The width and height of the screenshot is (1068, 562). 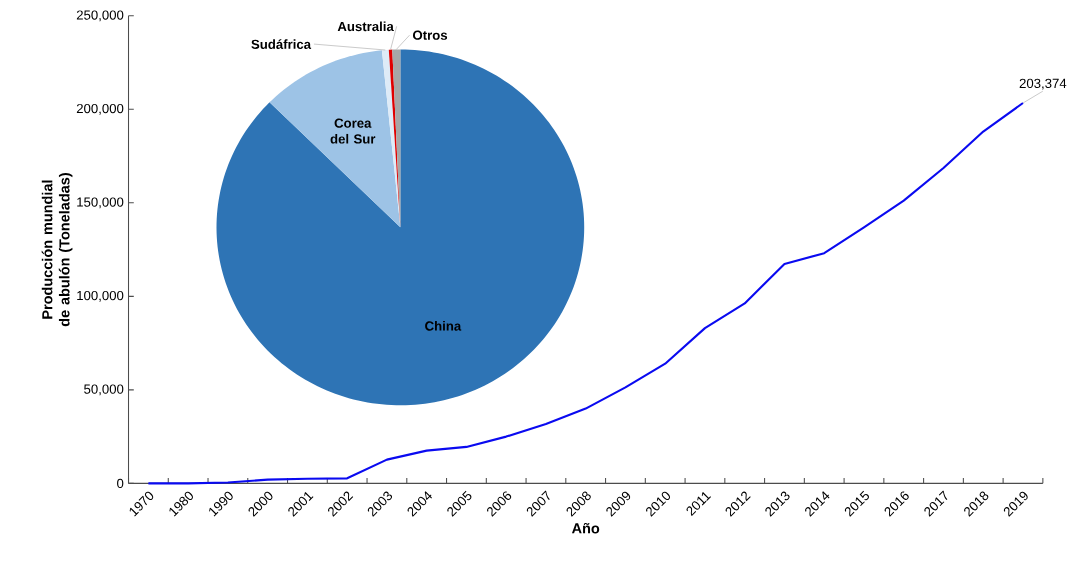 What do you see at coordinates (100, 109) in the screenshot?
I see `y-tick-label: 200,000` at bounding box center [100, 109].